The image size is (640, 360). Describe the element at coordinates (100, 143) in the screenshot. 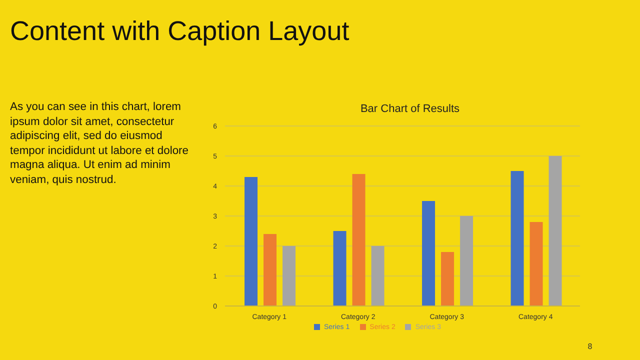

I see `text: As you can see in this chart, lorem ipsum dolor sit amet, consectetur adipiscing elit, sed do eiusmod tempor incididunt ut labore et dolore magna aliqua. Ut enim ad minim veniam, quis nostrud.` at that location.